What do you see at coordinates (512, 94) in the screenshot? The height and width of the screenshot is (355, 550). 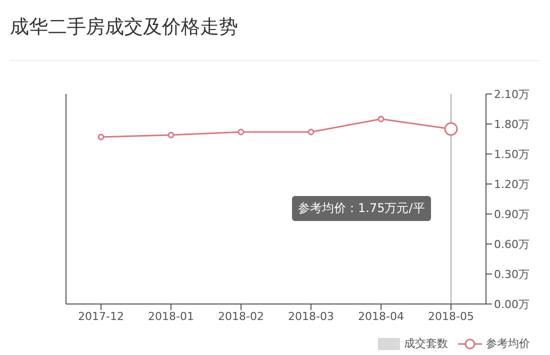 I see `y-tick-label: 2.10万` at bounding box center [512, 94].